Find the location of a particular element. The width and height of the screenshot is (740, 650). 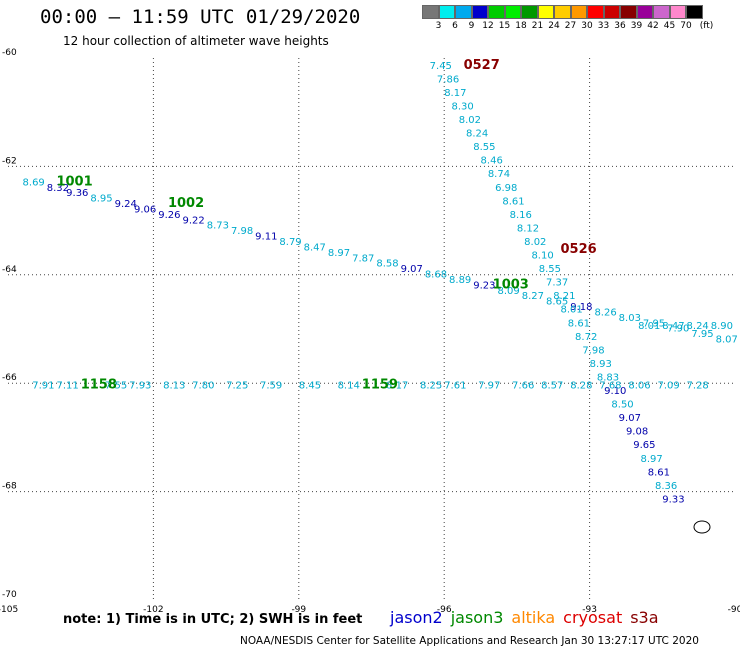

color-legend-label: 70 is located at coordinates (686, 26).